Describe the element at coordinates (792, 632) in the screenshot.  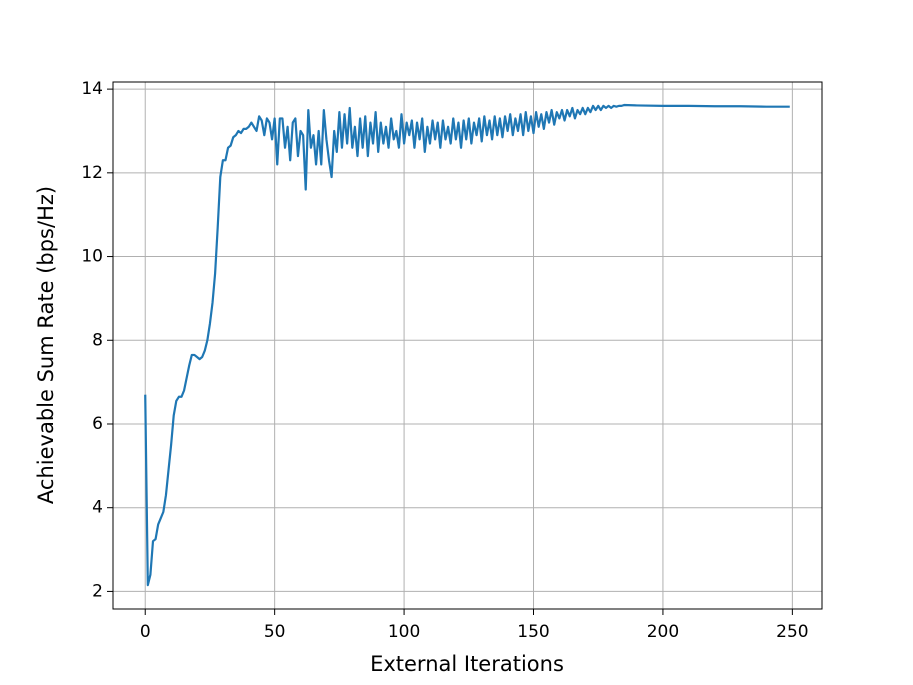
I see `x-tick-label: 250` at that location.